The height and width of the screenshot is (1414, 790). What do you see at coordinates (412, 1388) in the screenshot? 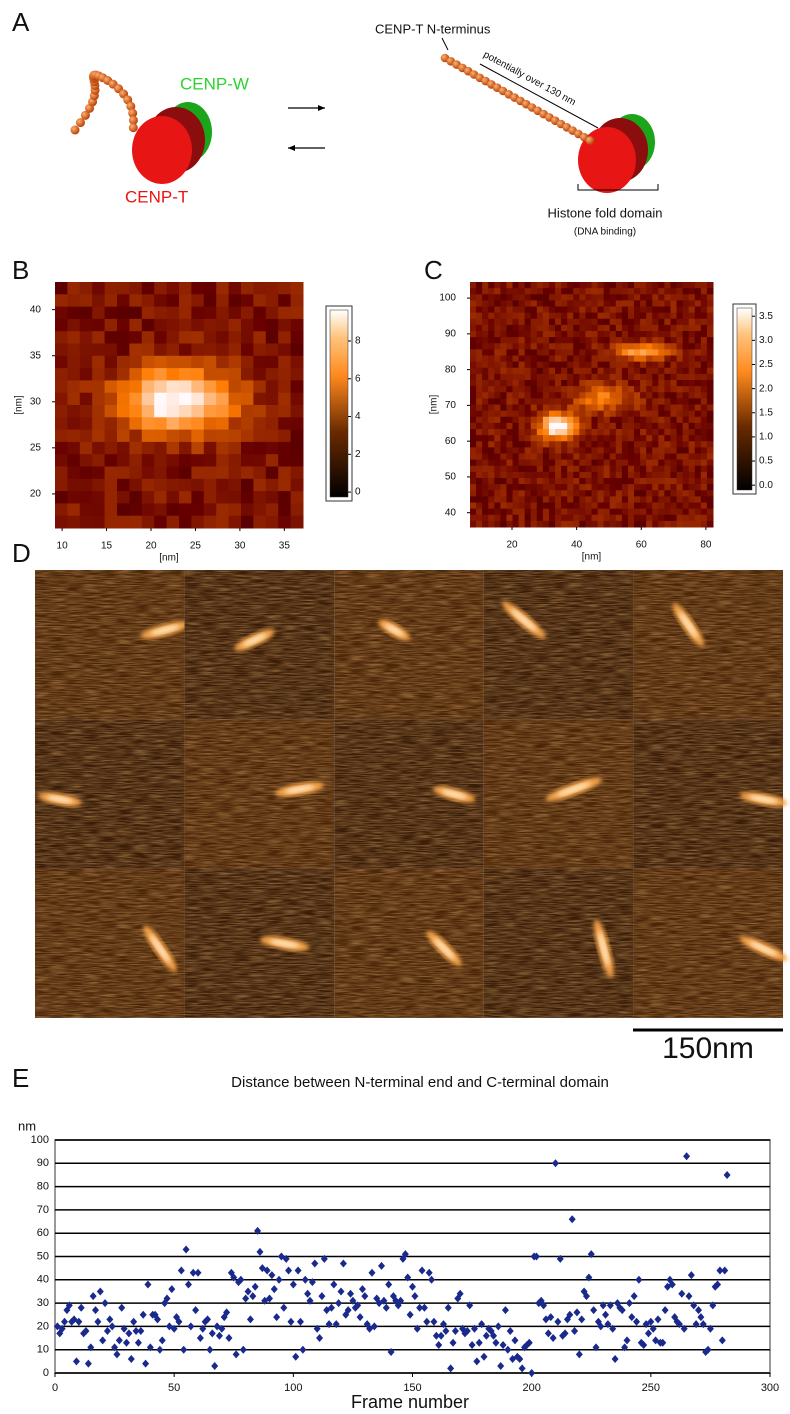
I see `x-tick-label: 150` at bounding box center [412, 1388].